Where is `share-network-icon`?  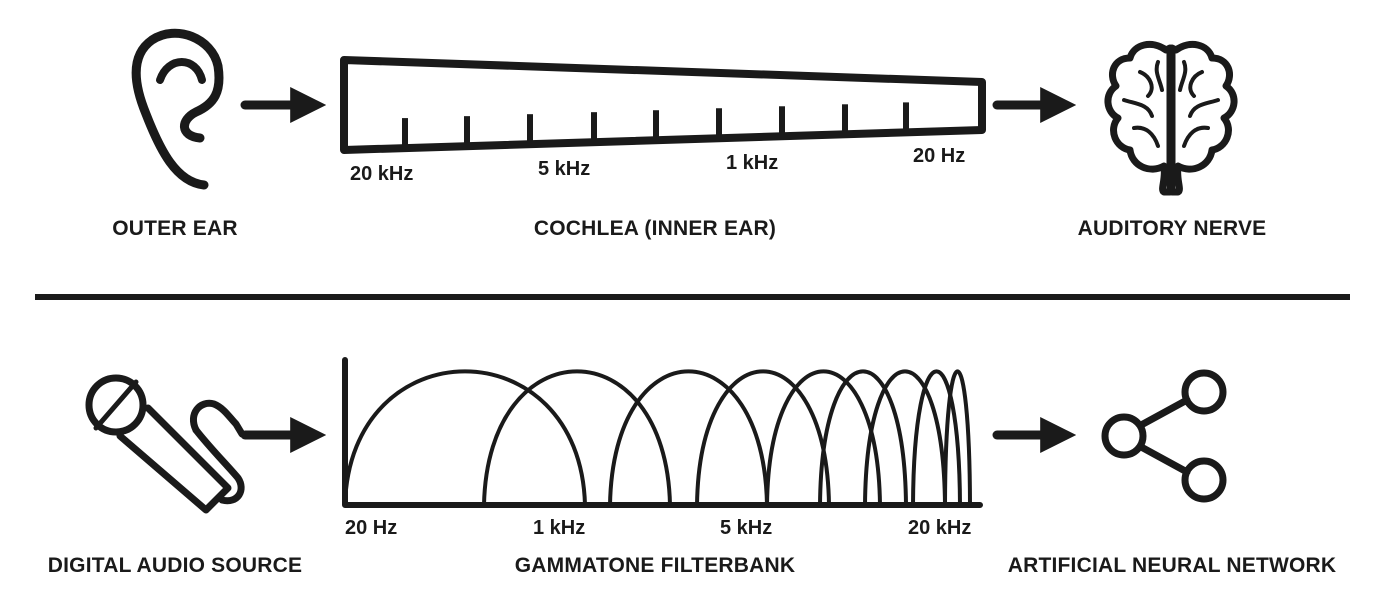 share-network-icon is located at coordinates (1164, 436).